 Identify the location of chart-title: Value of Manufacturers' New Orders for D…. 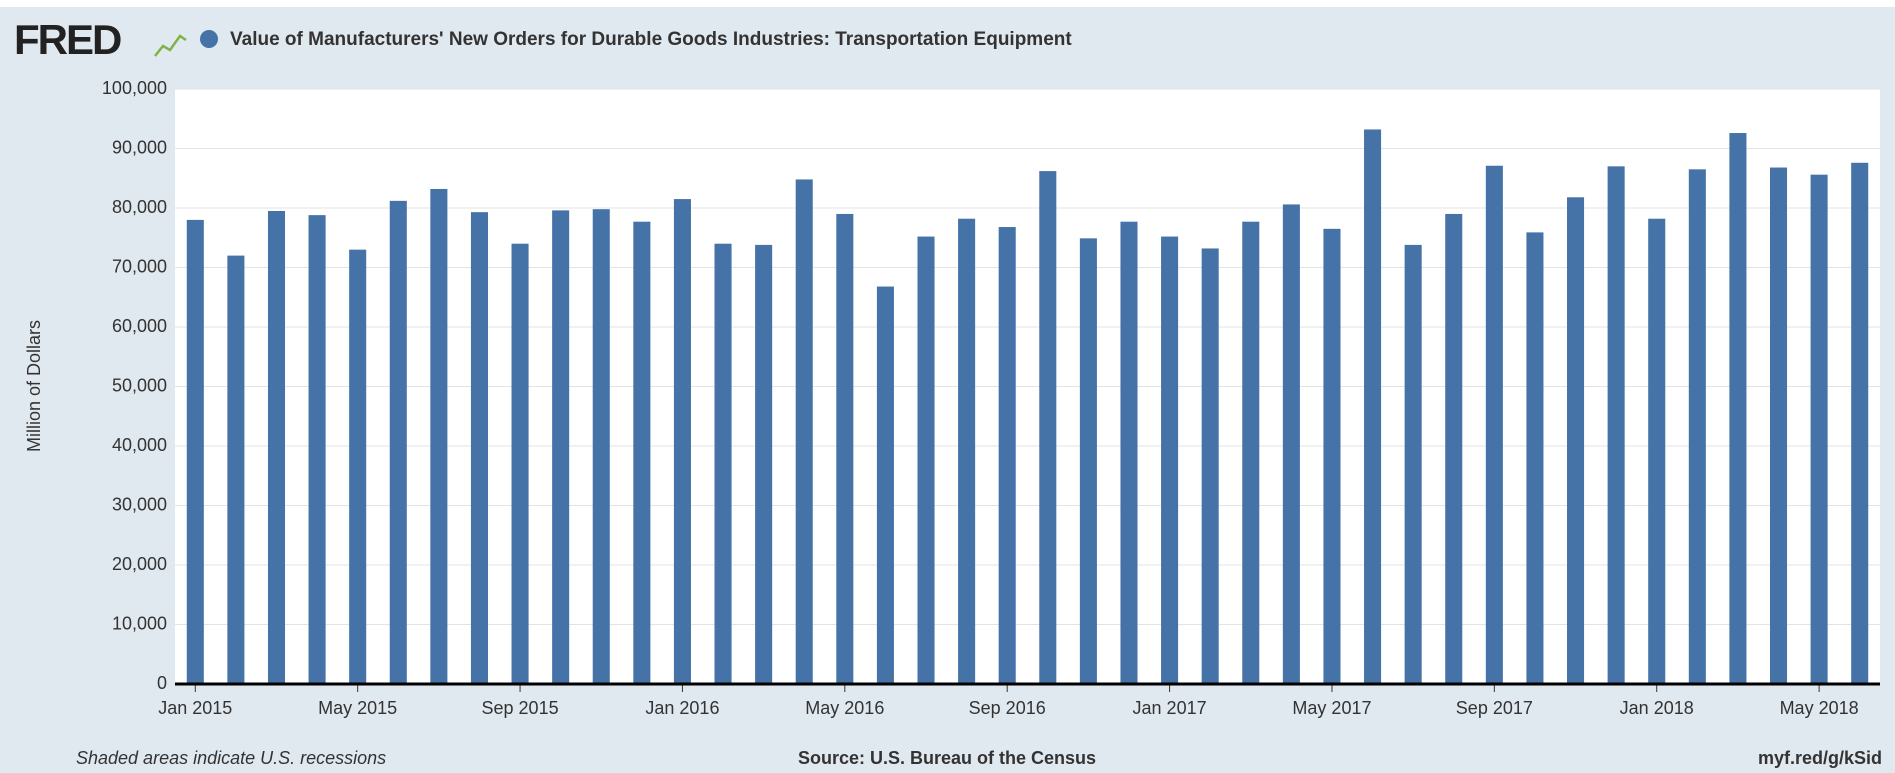
(651, 39).